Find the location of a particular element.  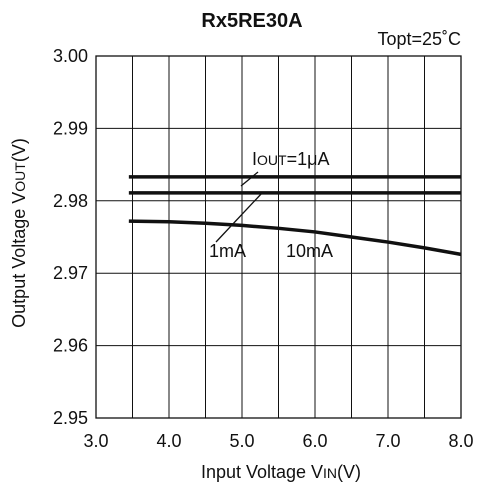

annotation-iout-1ua: IOUT=1μA is located at coordinates (290, 159).